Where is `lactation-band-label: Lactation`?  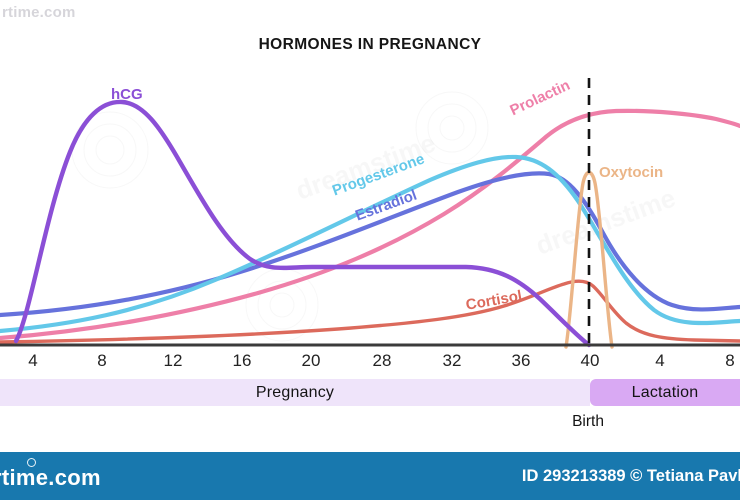
lactation-band-label: Lactation is located at coordinates (665, 392).